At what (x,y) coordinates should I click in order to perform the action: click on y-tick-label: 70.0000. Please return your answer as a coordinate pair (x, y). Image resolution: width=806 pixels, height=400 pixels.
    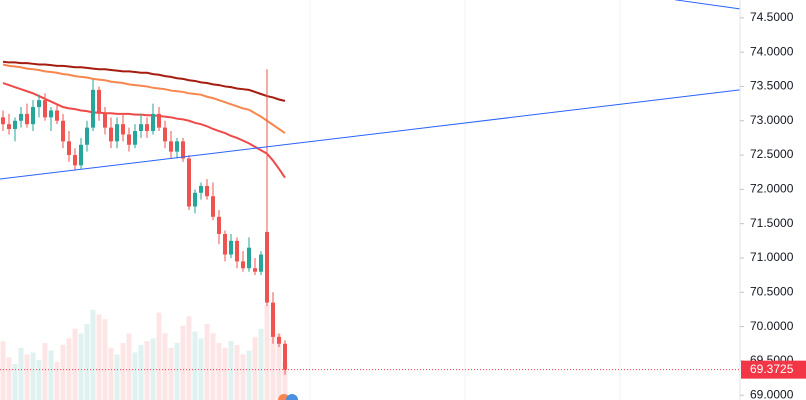
    Looking at the image, I should click on (772, 326).